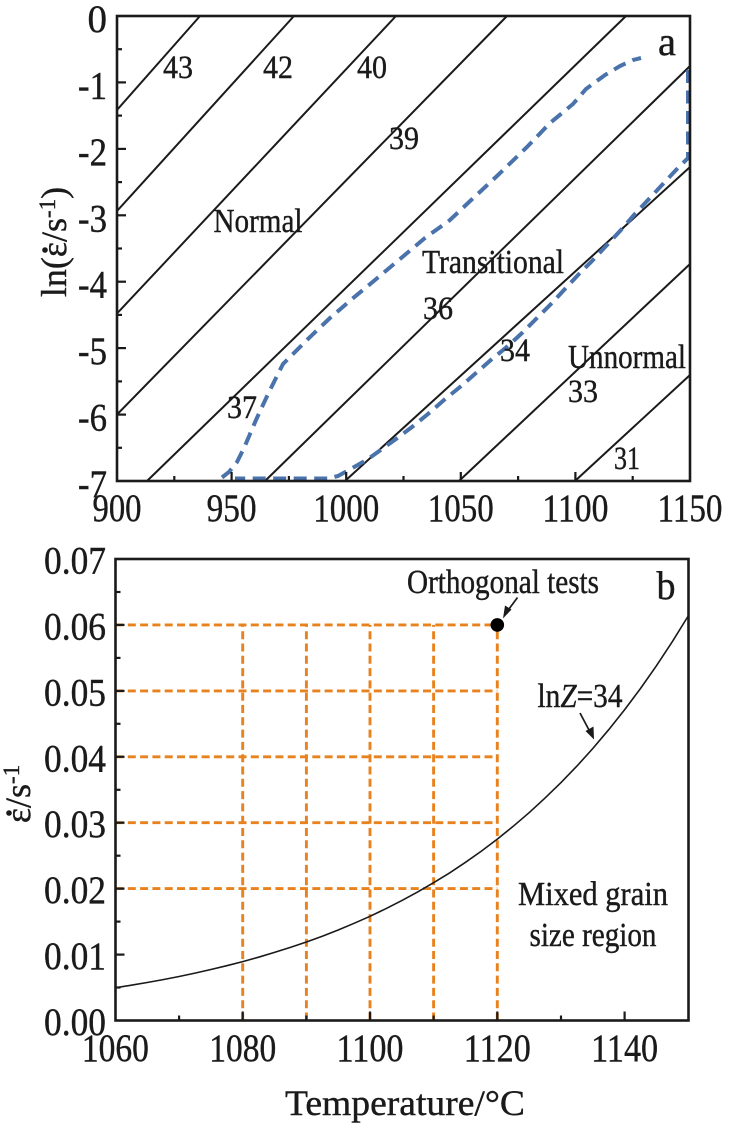 This screenshot has height=1140, width=741. I want to click on svg-text: 37, so click(242, 408).